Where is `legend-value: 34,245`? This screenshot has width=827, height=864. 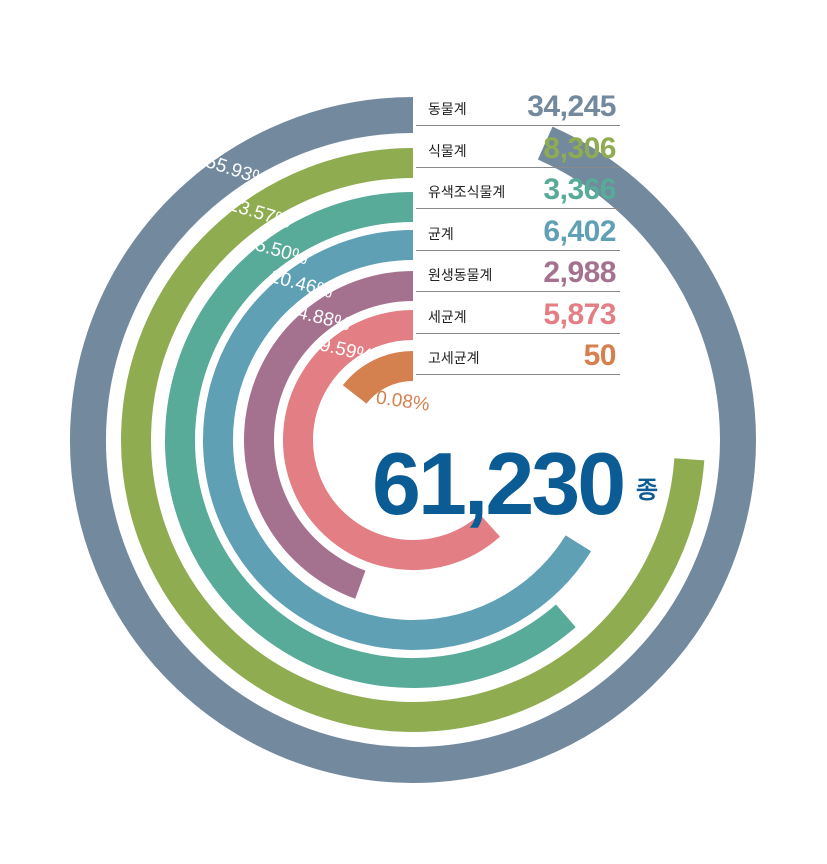
legend-value: 34,245 is located at coordinates (571, 106).